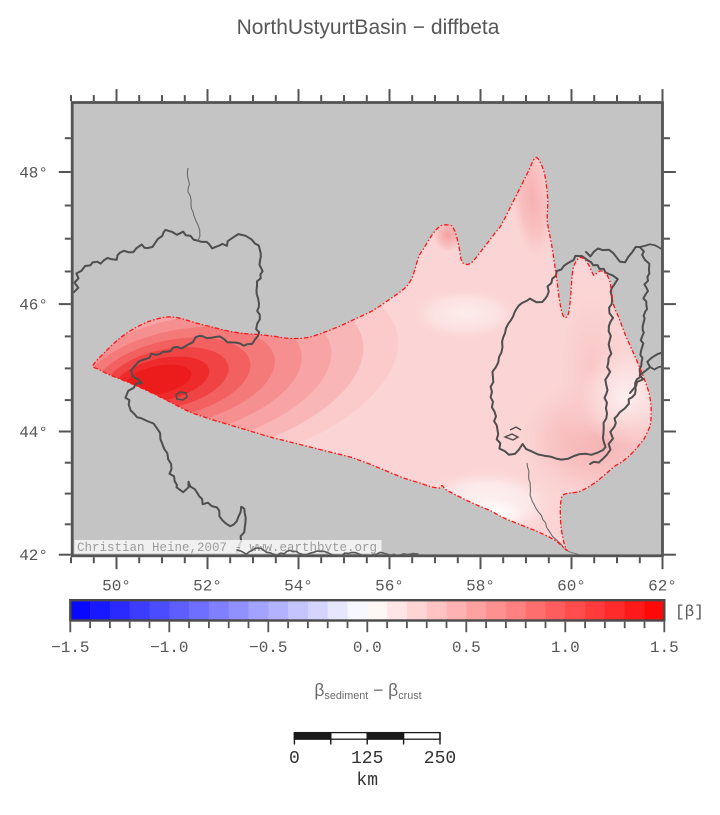 This screenshot has width=720, height=815. What do you see at coordinates (268, 648) in the screenshot?
I see `svg-text: −0.5` at bounding box center [268, 648].